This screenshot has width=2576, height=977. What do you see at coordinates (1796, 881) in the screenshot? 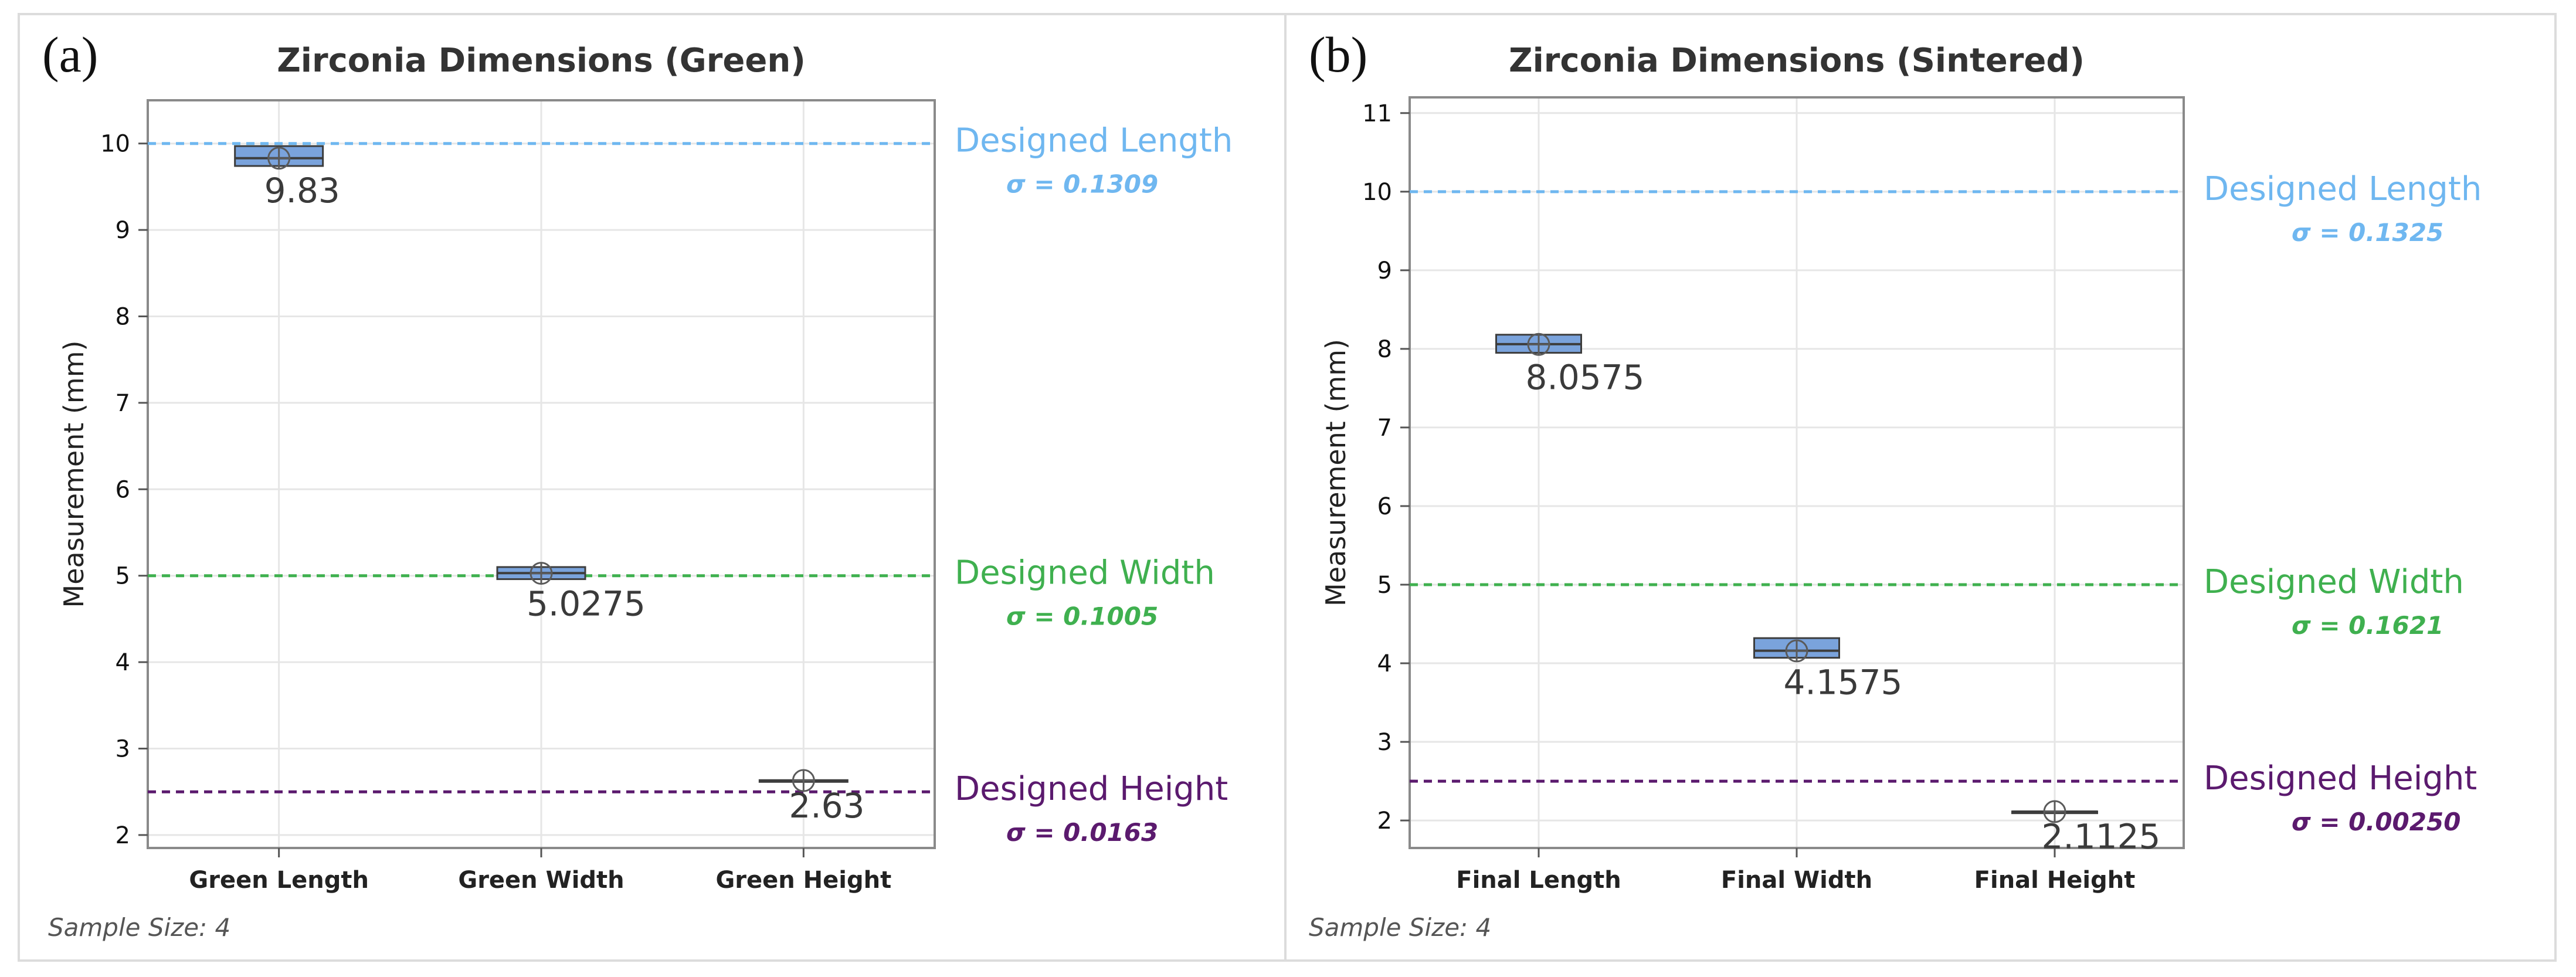
I see `x-tick-label-final-width: Final Width` at bounding box center [1796, 881].